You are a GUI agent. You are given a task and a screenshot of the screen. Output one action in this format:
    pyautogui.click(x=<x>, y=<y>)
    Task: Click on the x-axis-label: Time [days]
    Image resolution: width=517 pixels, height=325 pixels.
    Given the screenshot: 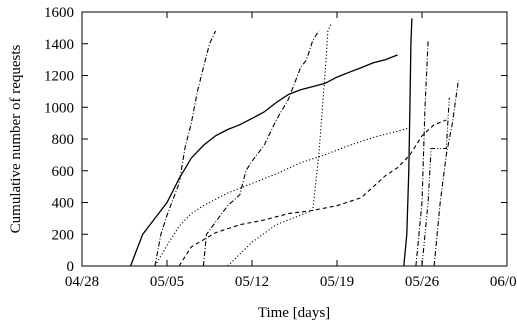 What is the action you would take?
    pyautogui.click(x=294, y=313)
    